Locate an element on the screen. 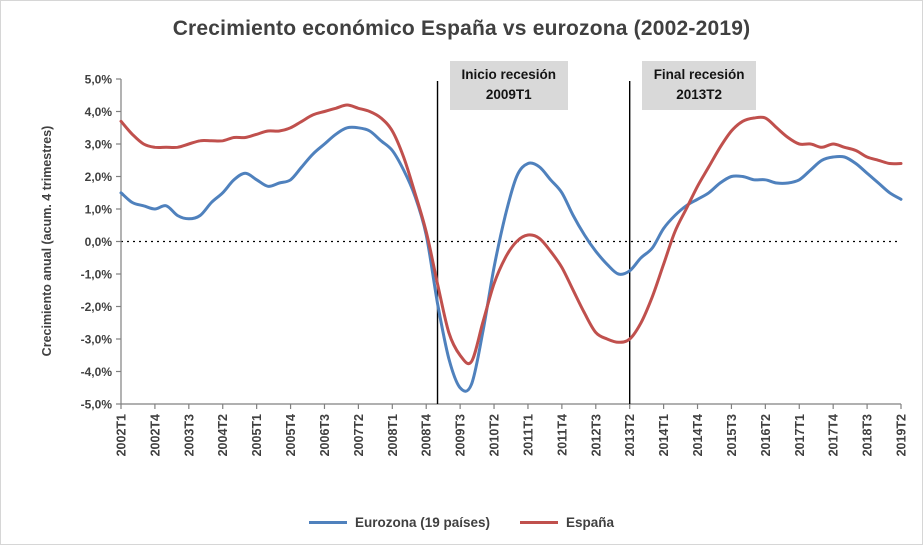 The image size is (923, 545). x-tick-label: 2019T2 is located at coordinates (902, 435).